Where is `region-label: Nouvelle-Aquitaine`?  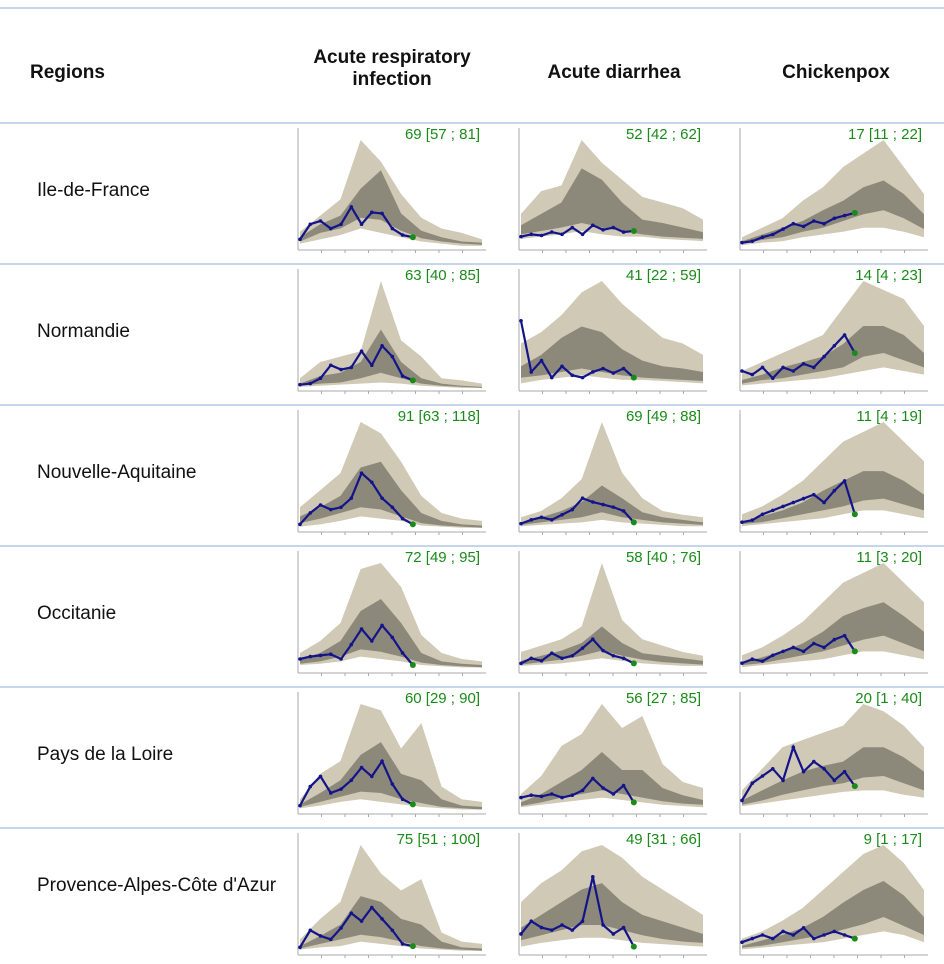 region-label: Nouvelle-Aquitaine is located at coordinates (117, 472).